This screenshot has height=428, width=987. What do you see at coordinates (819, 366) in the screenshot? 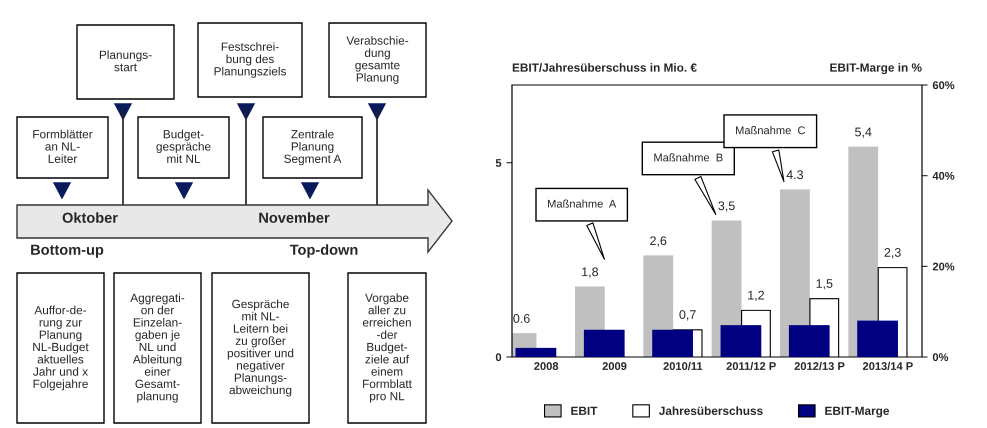
I see `x-tick-label: 2012/13 P` at bounding box center [819, 366].